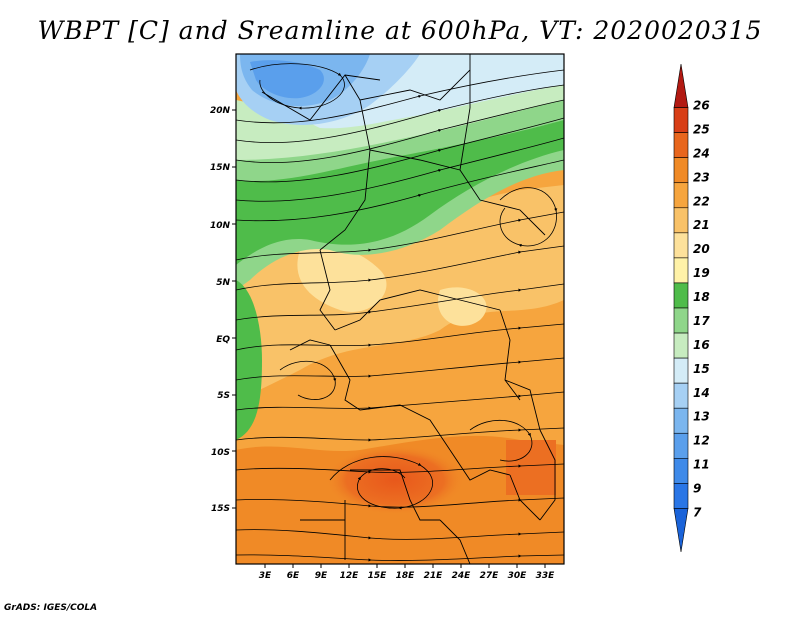 This screenshot has width=800, height=618. What do you see at coordinates (701, 297) in the screenshot?
I see `colorbar-label: 18` at bounding box center [701, 297].